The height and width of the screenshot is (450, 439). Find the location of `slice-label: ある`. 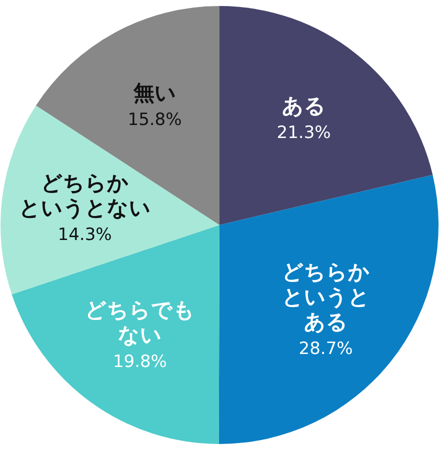

slice-label: ある is located at coordinates (304, 106).